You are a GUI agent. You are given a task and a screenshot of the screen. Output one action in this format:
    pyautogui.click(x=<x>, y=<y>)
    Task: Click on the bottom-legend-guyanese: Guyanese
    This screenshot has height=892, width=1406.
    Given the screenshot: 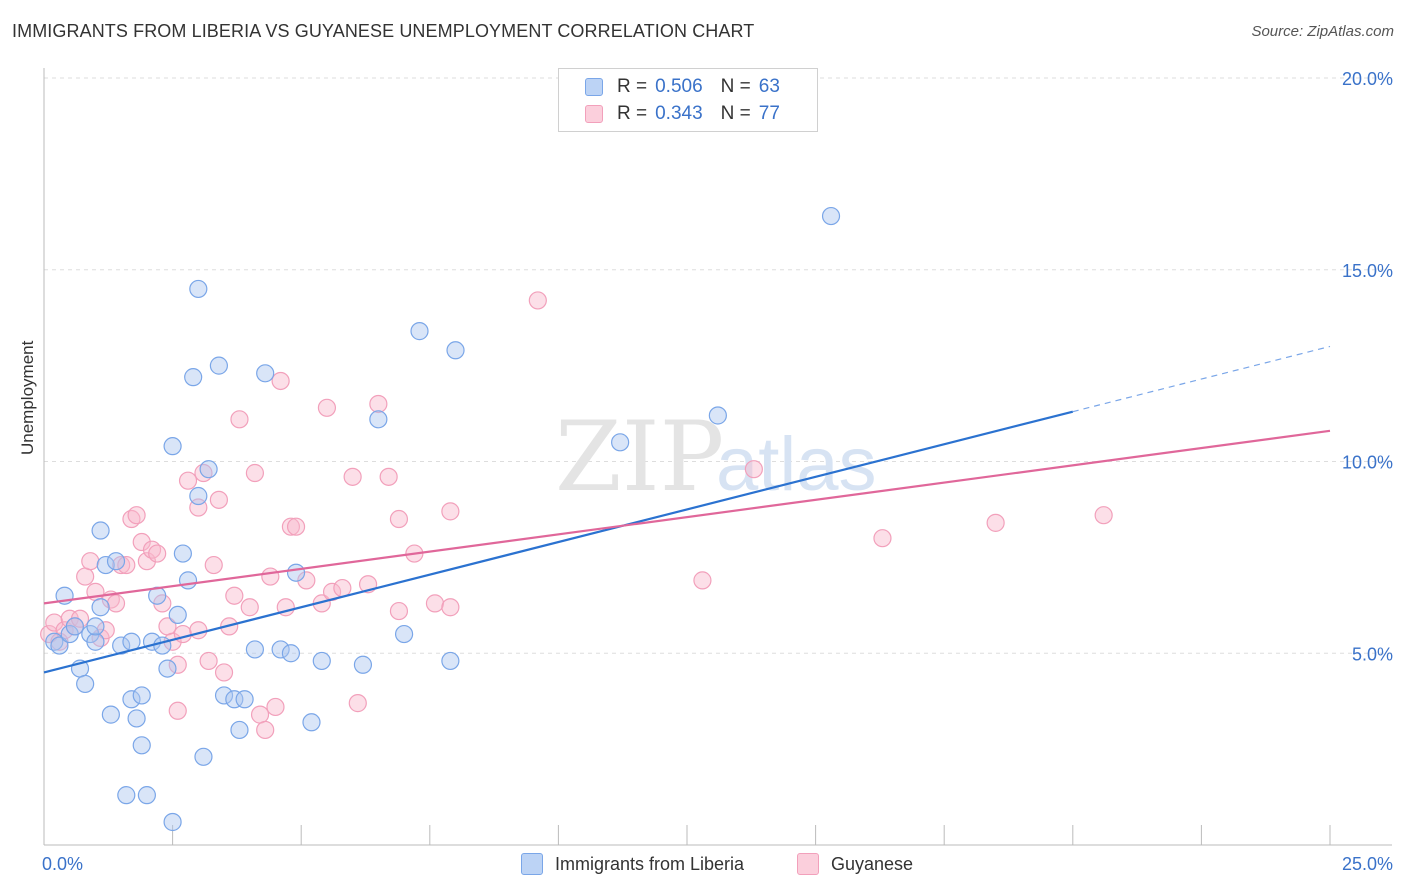 What is the action you would take?
    pyautogui.click(x=855, y=864)
    